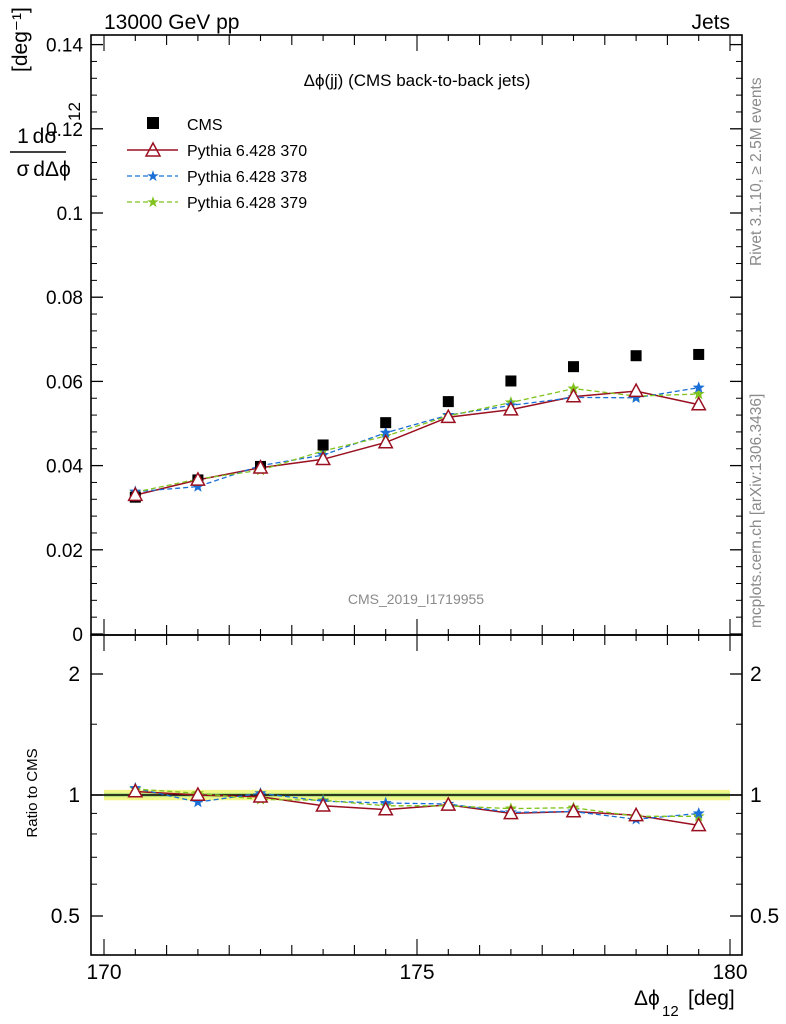 The image size is (786, 1024). I want to click on y-tick-label: 0.1, so click(70, 214).